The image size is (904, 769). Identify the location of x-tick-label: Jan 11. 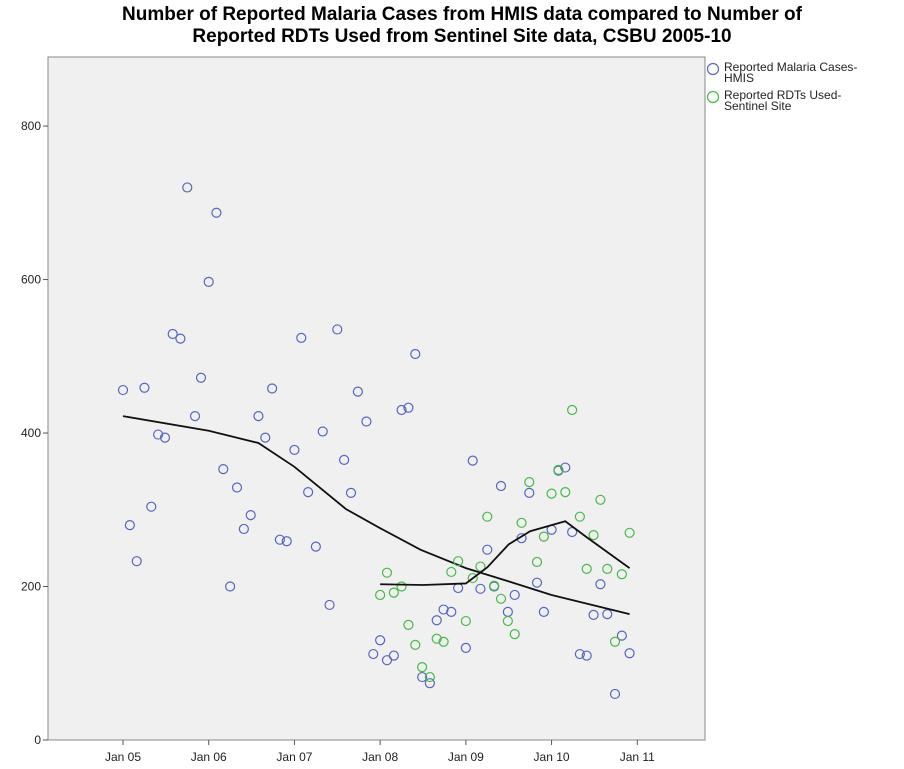
(637, 757).